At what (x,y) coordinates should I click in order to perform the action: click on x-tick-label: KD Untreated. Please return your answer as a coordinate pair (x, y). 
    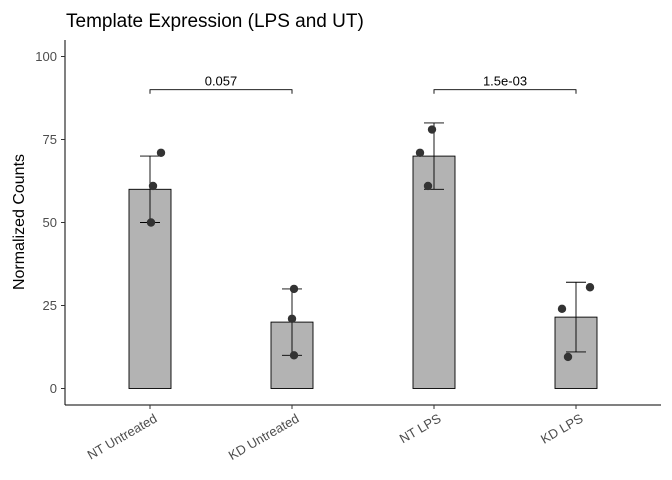
    Looking at the image, I should click on (264, 437).